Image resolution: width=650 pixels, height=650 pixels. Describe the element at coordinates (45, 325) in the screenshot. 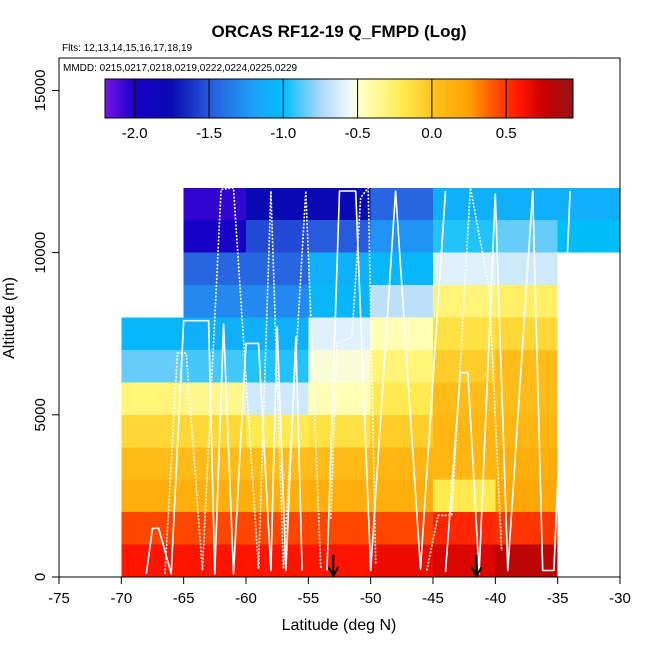

I see `y-axis: 0 5000 10000 15000` at that location.